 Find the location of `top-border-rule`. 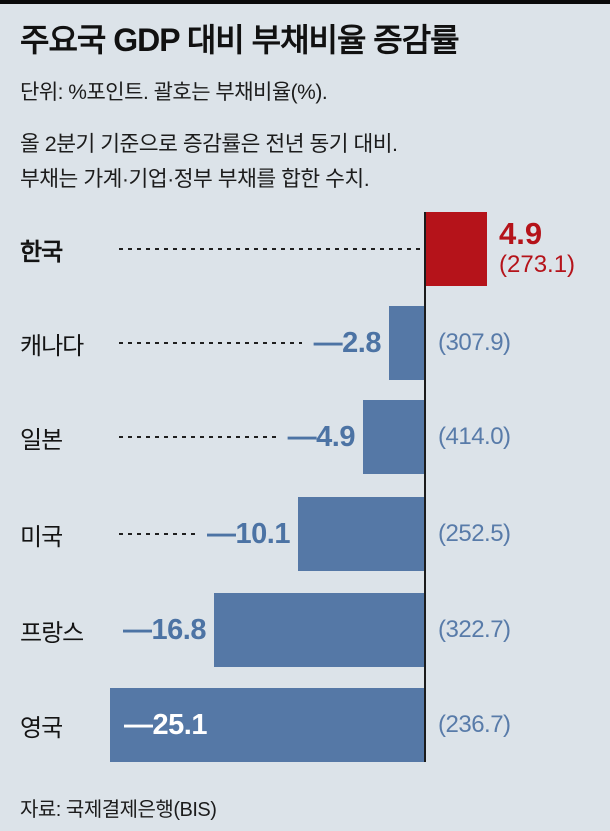

top-border-rule is located at coordinates (305, 2).